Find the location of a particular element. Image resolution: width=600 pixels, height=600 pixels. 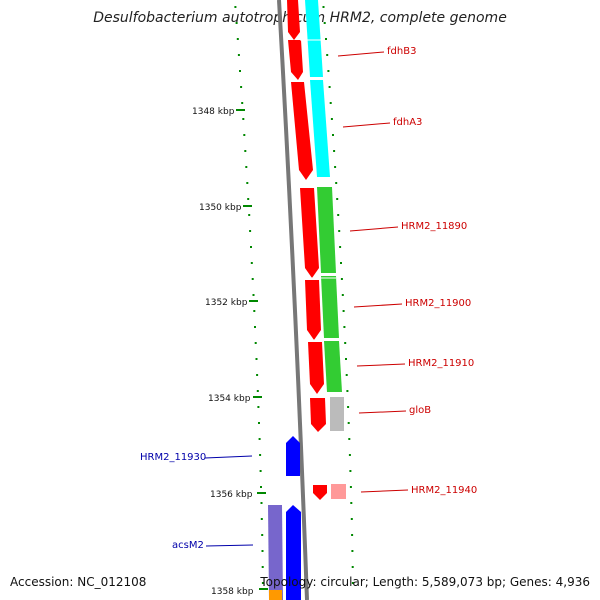

kbp-label: 1350 kbp is located at coordinates (220, 208).